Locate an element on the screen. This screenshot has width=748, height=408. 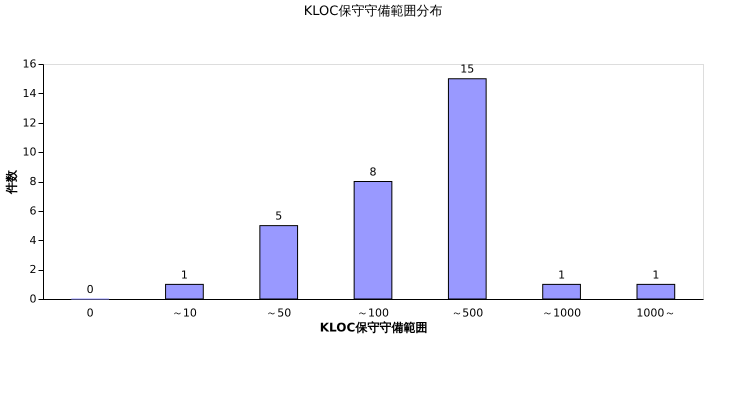
y-axis-title: 件数 is located at coordinates (11, 182).